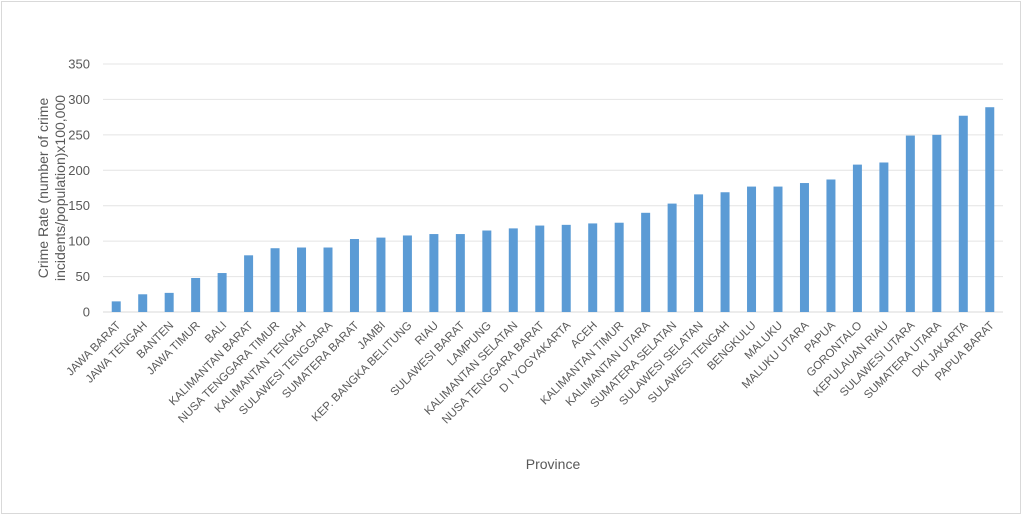  I want to click on y-tick-label: 150, so click(79, 205).